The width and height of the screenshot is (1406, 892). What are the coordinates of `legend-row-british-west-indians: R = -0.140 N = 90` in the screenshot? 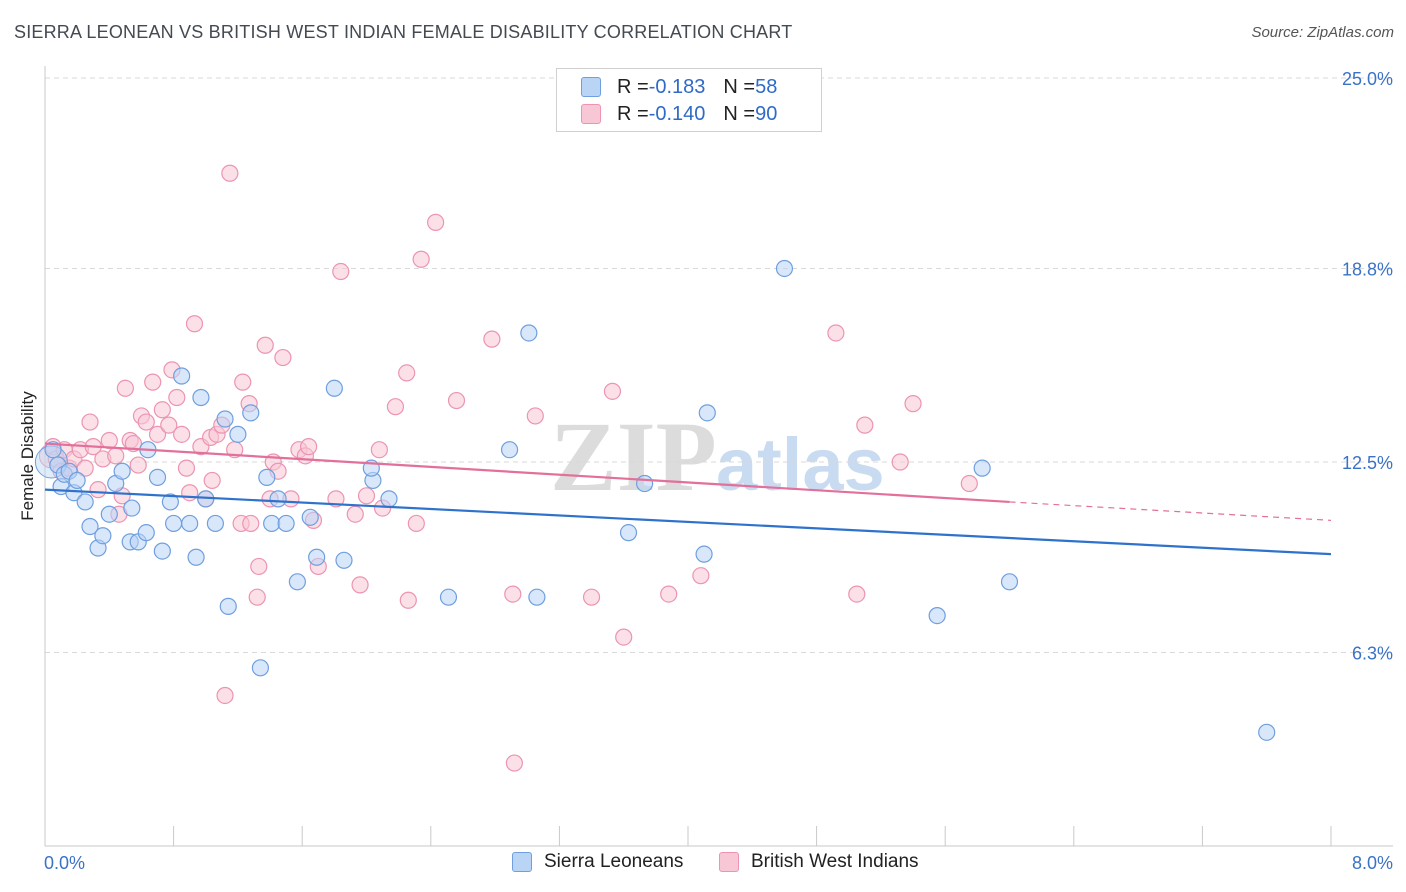 It's located at (679, 114).